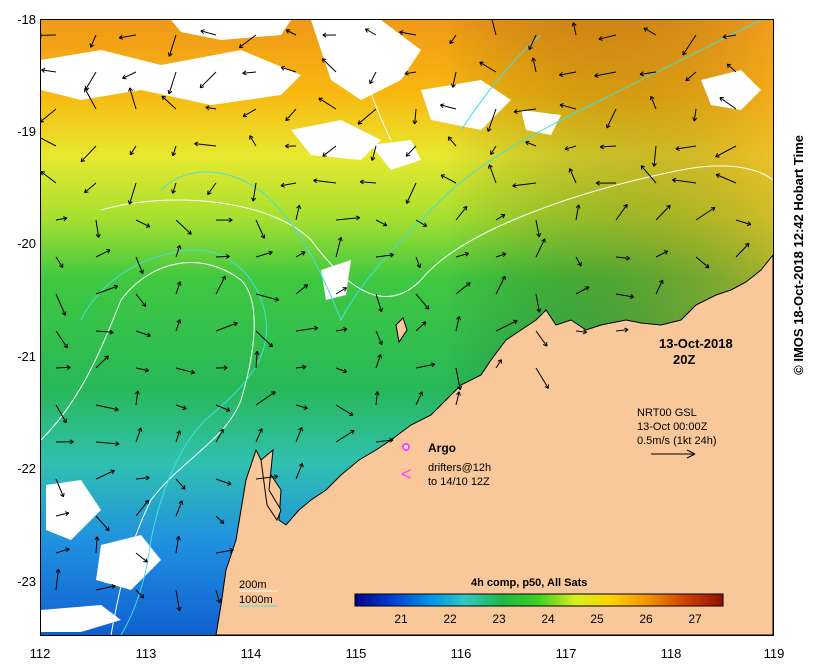  I want to click on colorbar-tick-label: 22, so click(450, 619).